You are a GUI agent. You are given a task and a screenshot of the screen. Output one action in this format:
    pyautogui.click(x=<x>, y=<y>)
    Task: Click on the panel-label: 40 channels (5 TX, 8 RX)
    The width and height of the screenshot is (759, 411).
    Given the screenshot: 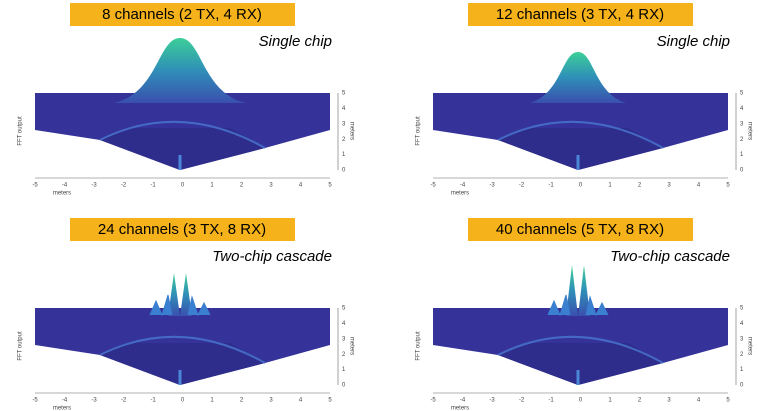 What is the action you would take?
    pyautogui.click(x=580, y=229)
    